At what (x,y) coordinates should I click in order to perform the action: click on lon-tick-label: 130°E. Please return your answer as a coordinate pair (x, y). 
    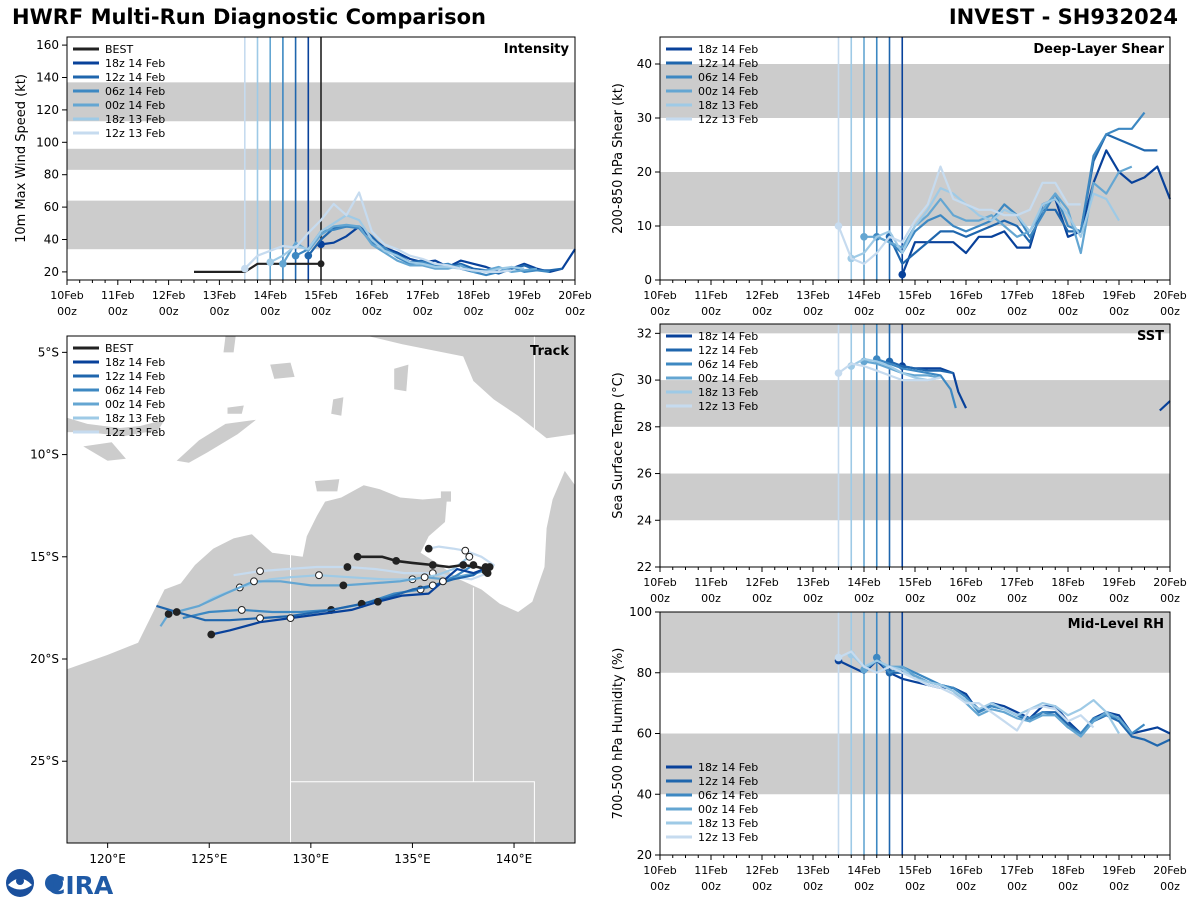
    Looking at the image, I should click on (311, 859).